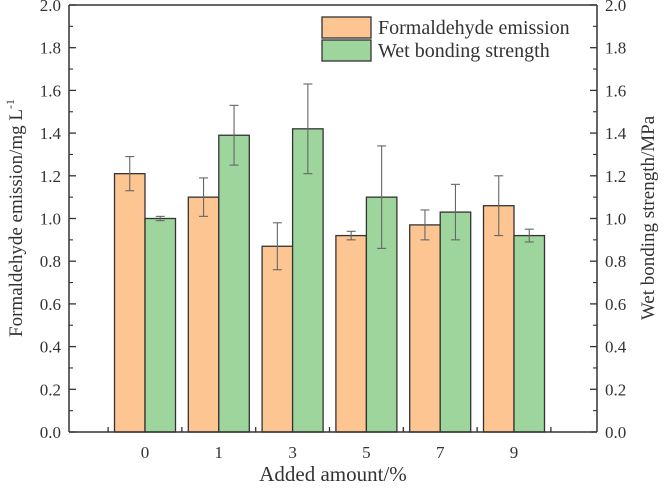 This screenshot has width=666, height=488. I want to click on y-tick-label-right: 1.2, so click(615, 176).